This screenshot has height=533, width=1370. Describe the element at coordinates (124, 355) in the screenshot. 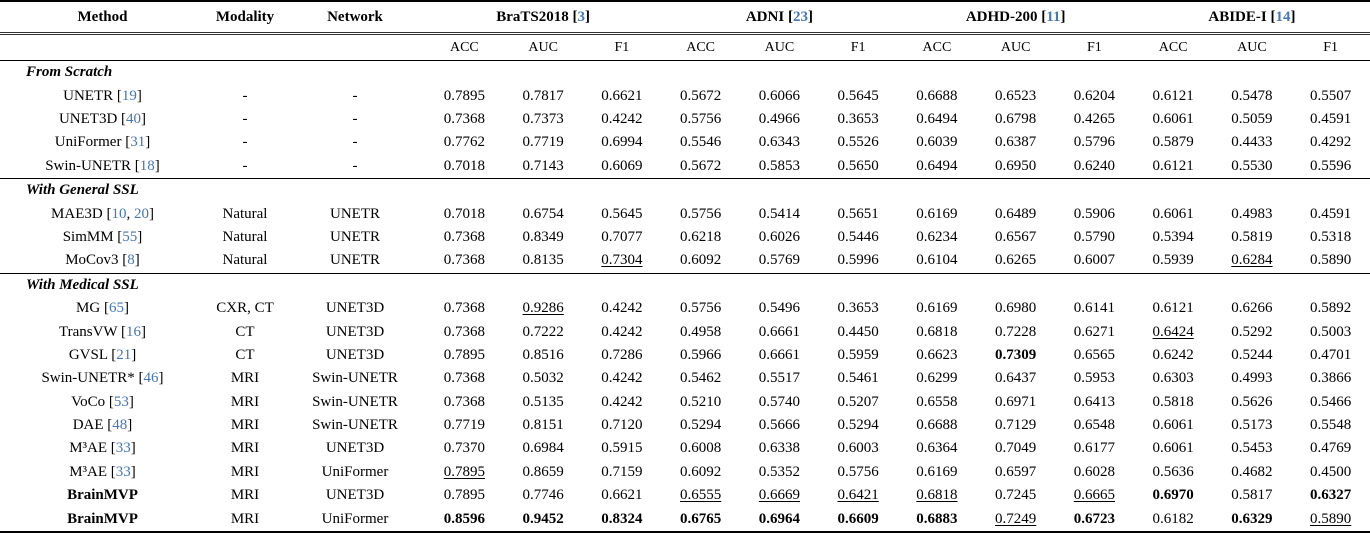

I see `citation-link: 21` at that location.